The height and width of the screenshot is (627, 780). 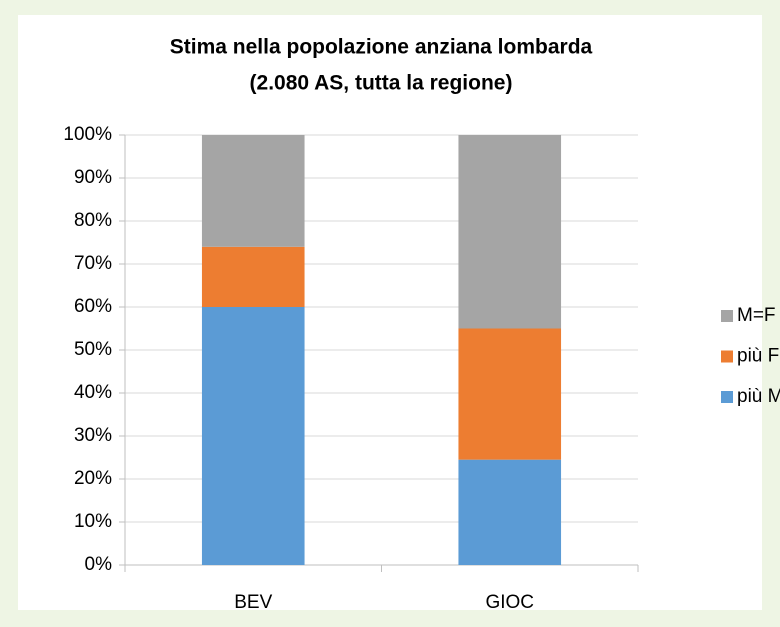 What do you see at coordinates (99, 564) in the screenshot?
I see `y-tick-label: 0%` at bounding box center [99, 564].